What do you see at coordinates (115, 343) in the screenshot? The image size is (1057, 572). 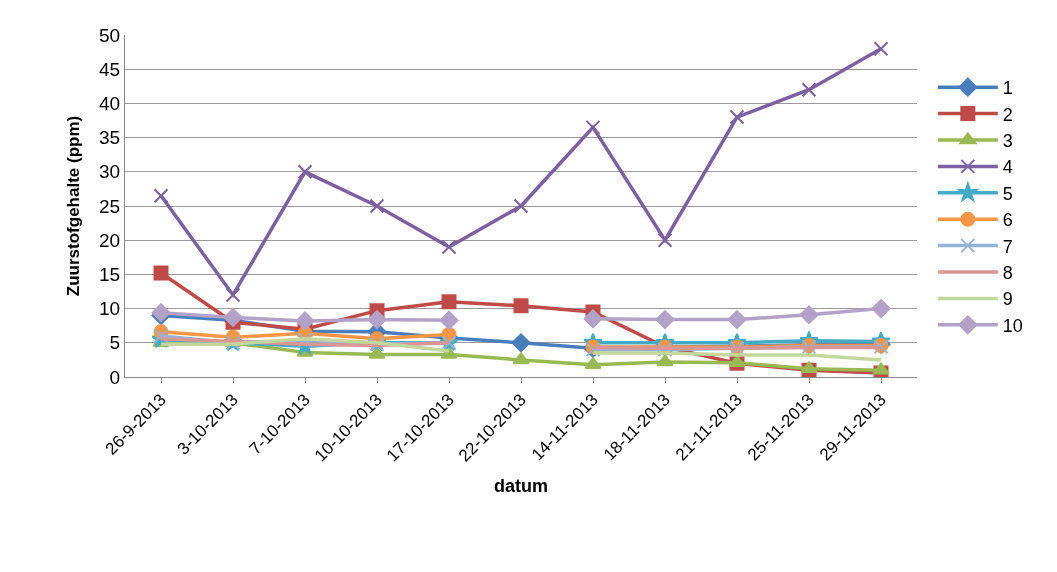 I see `y-tick-label: 5` at bounding box center [115, 343].